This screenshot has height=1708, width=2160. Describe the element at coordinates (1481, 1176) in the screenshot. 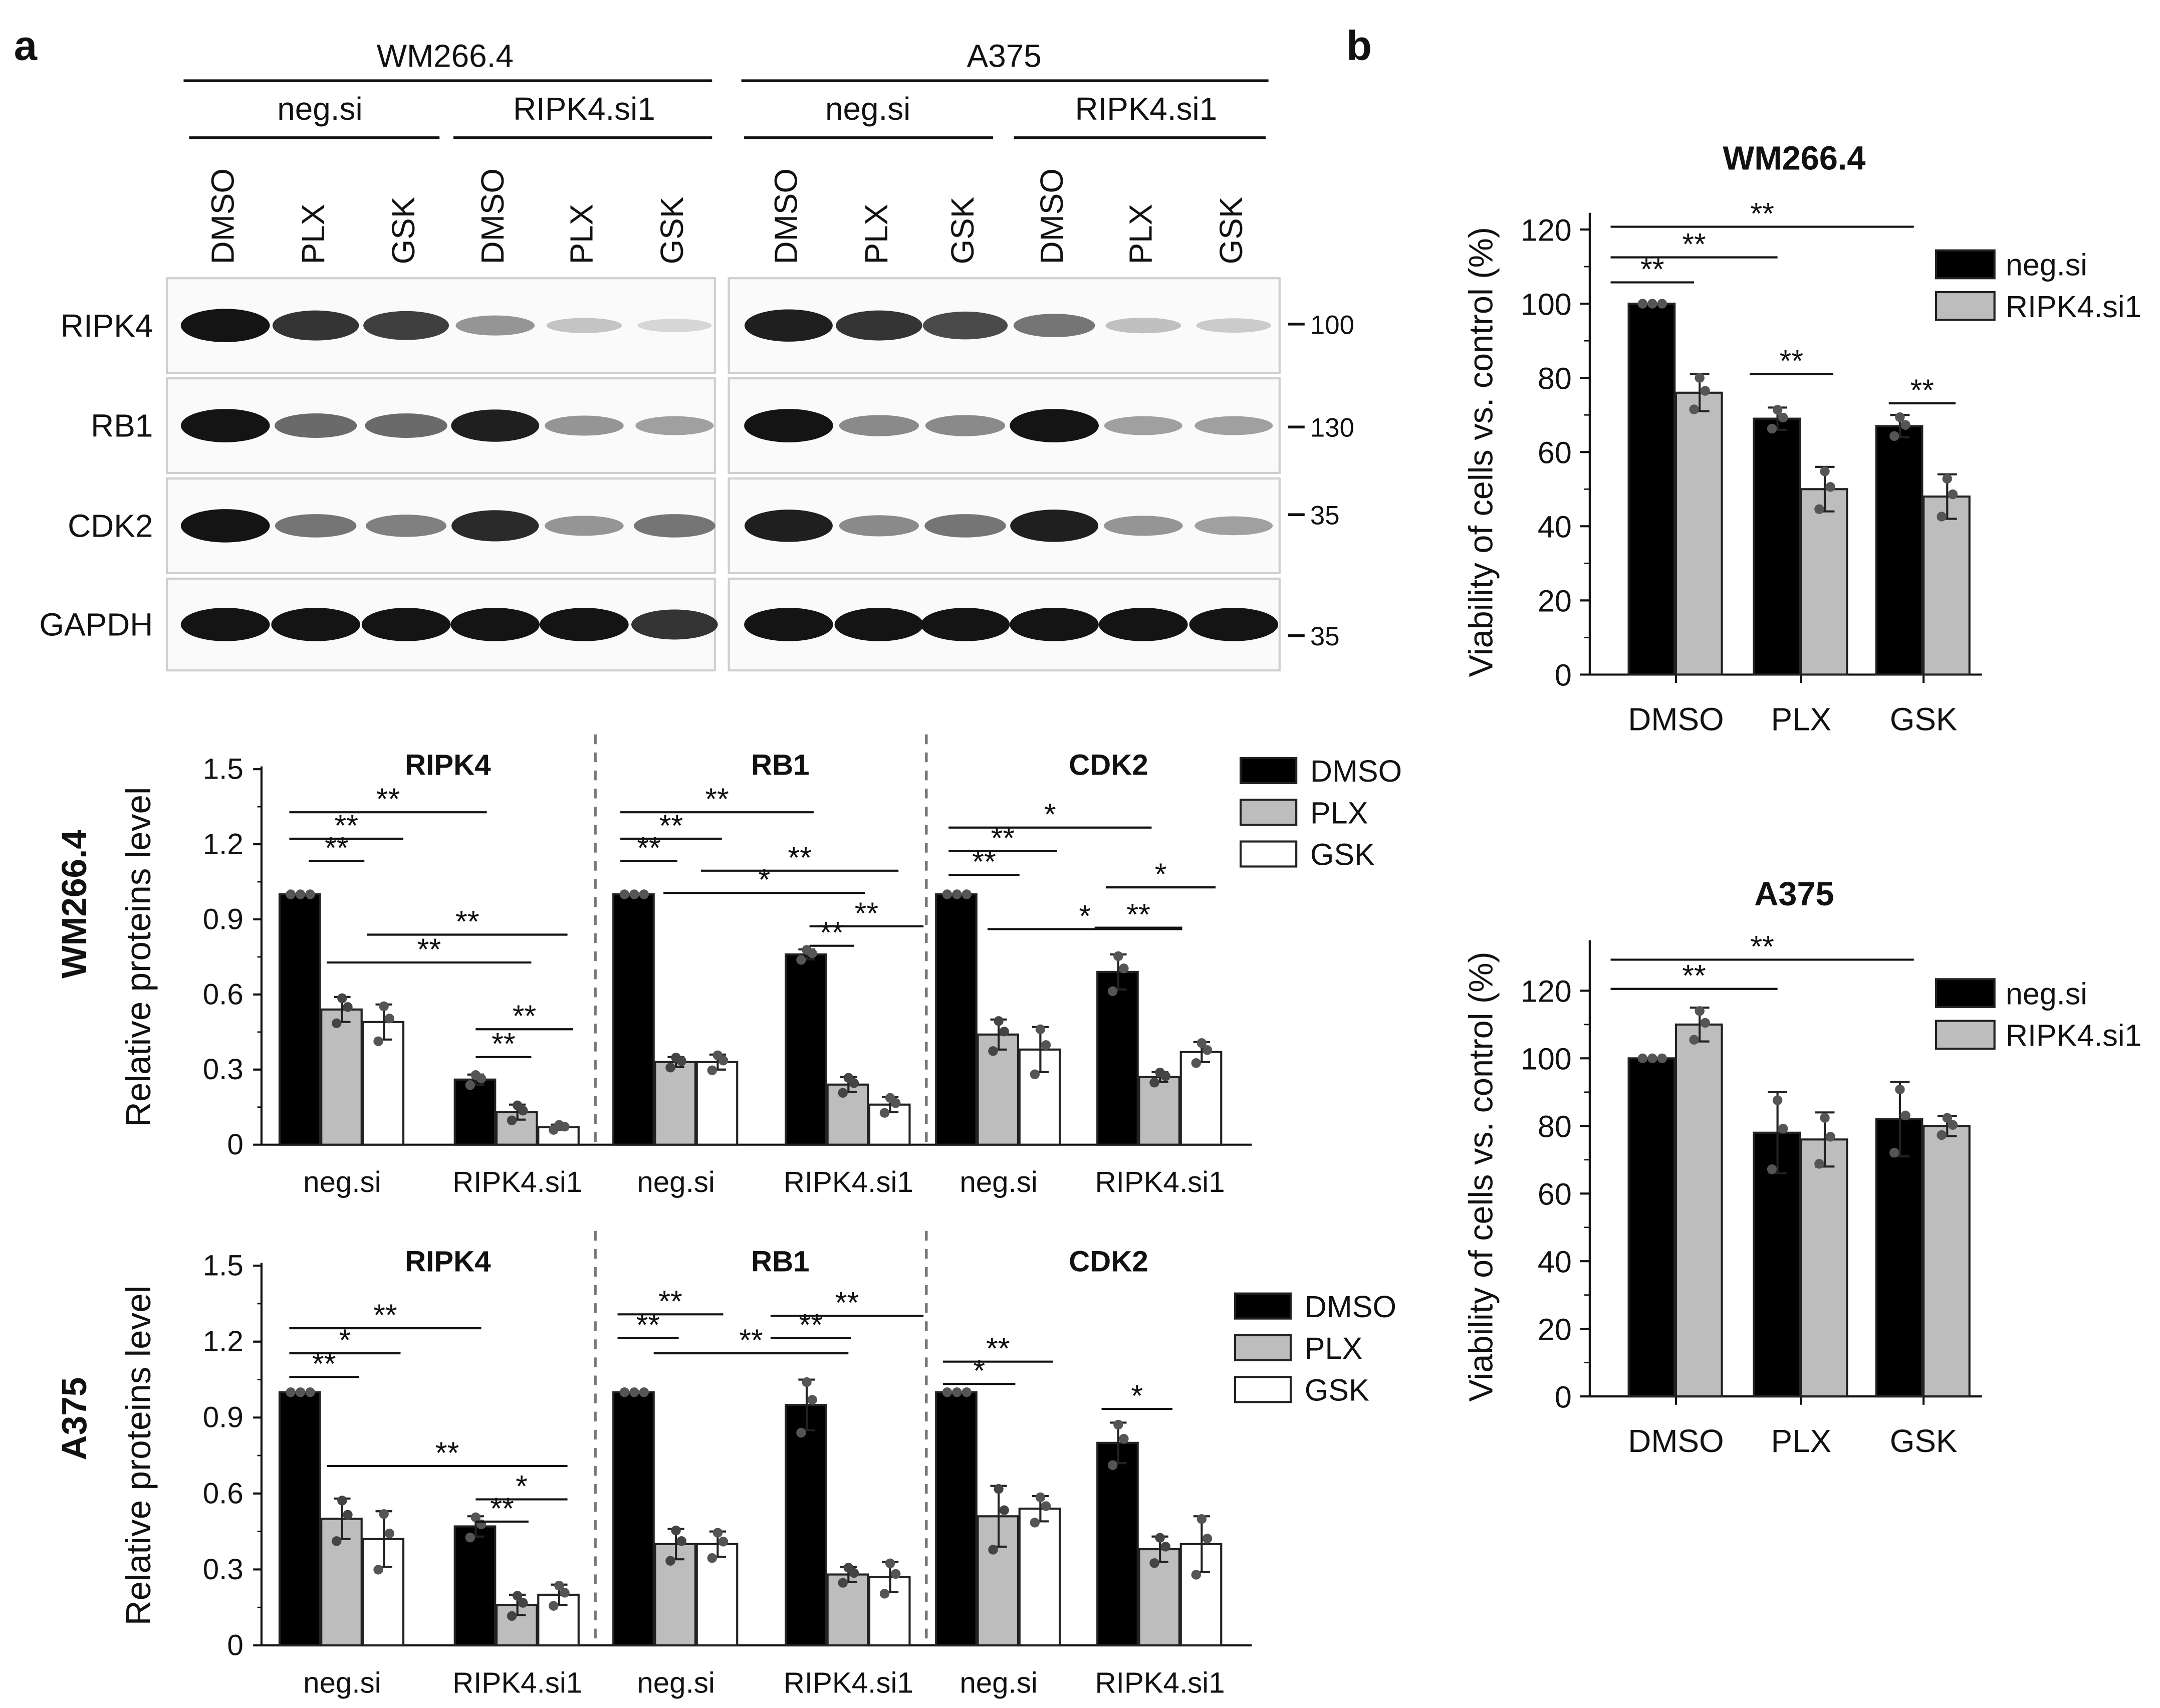

I see `y-axis-label: Viability of cells vs. control (%)` at that location.